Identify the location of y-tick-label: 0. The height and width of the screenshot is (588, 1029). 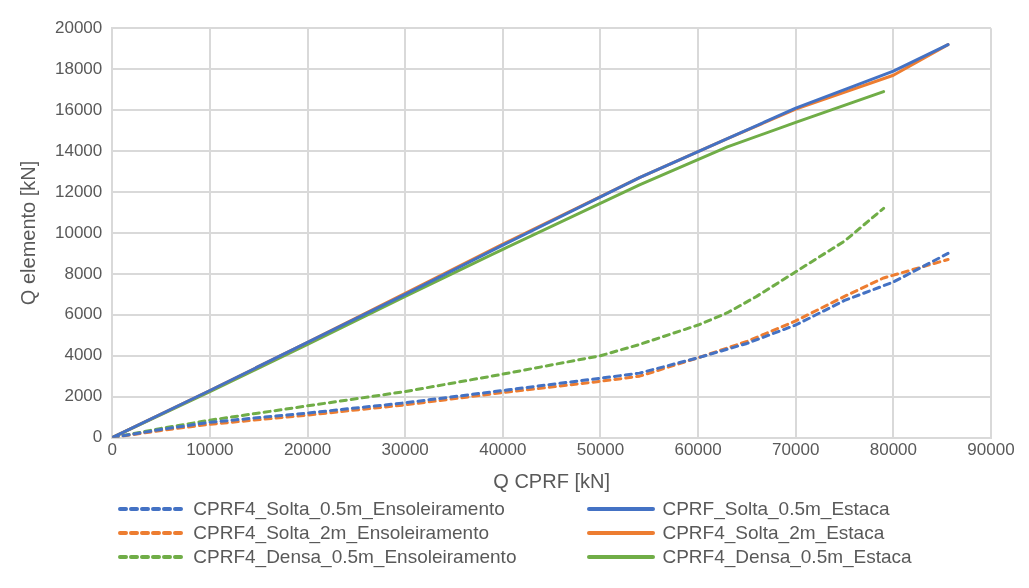
(97, 437).